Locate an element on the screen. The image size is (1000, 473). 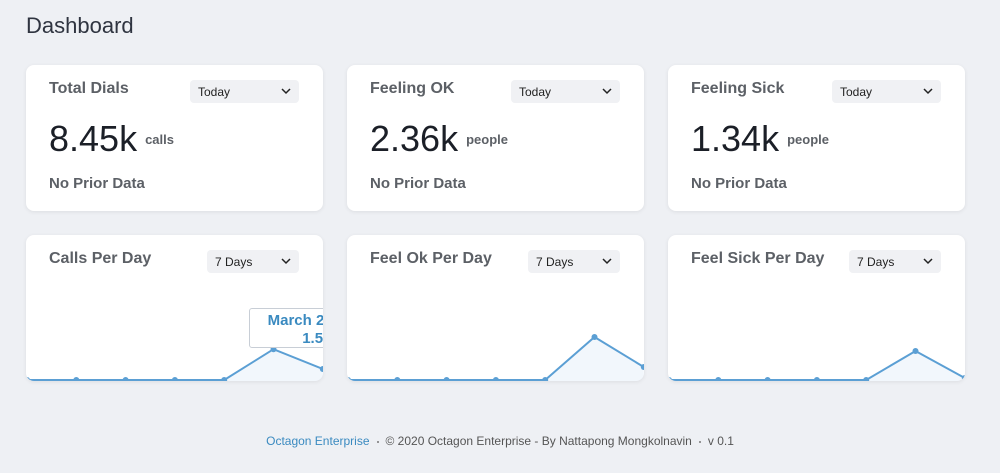
version: v 0.1 is located at coordinates (720, 441).